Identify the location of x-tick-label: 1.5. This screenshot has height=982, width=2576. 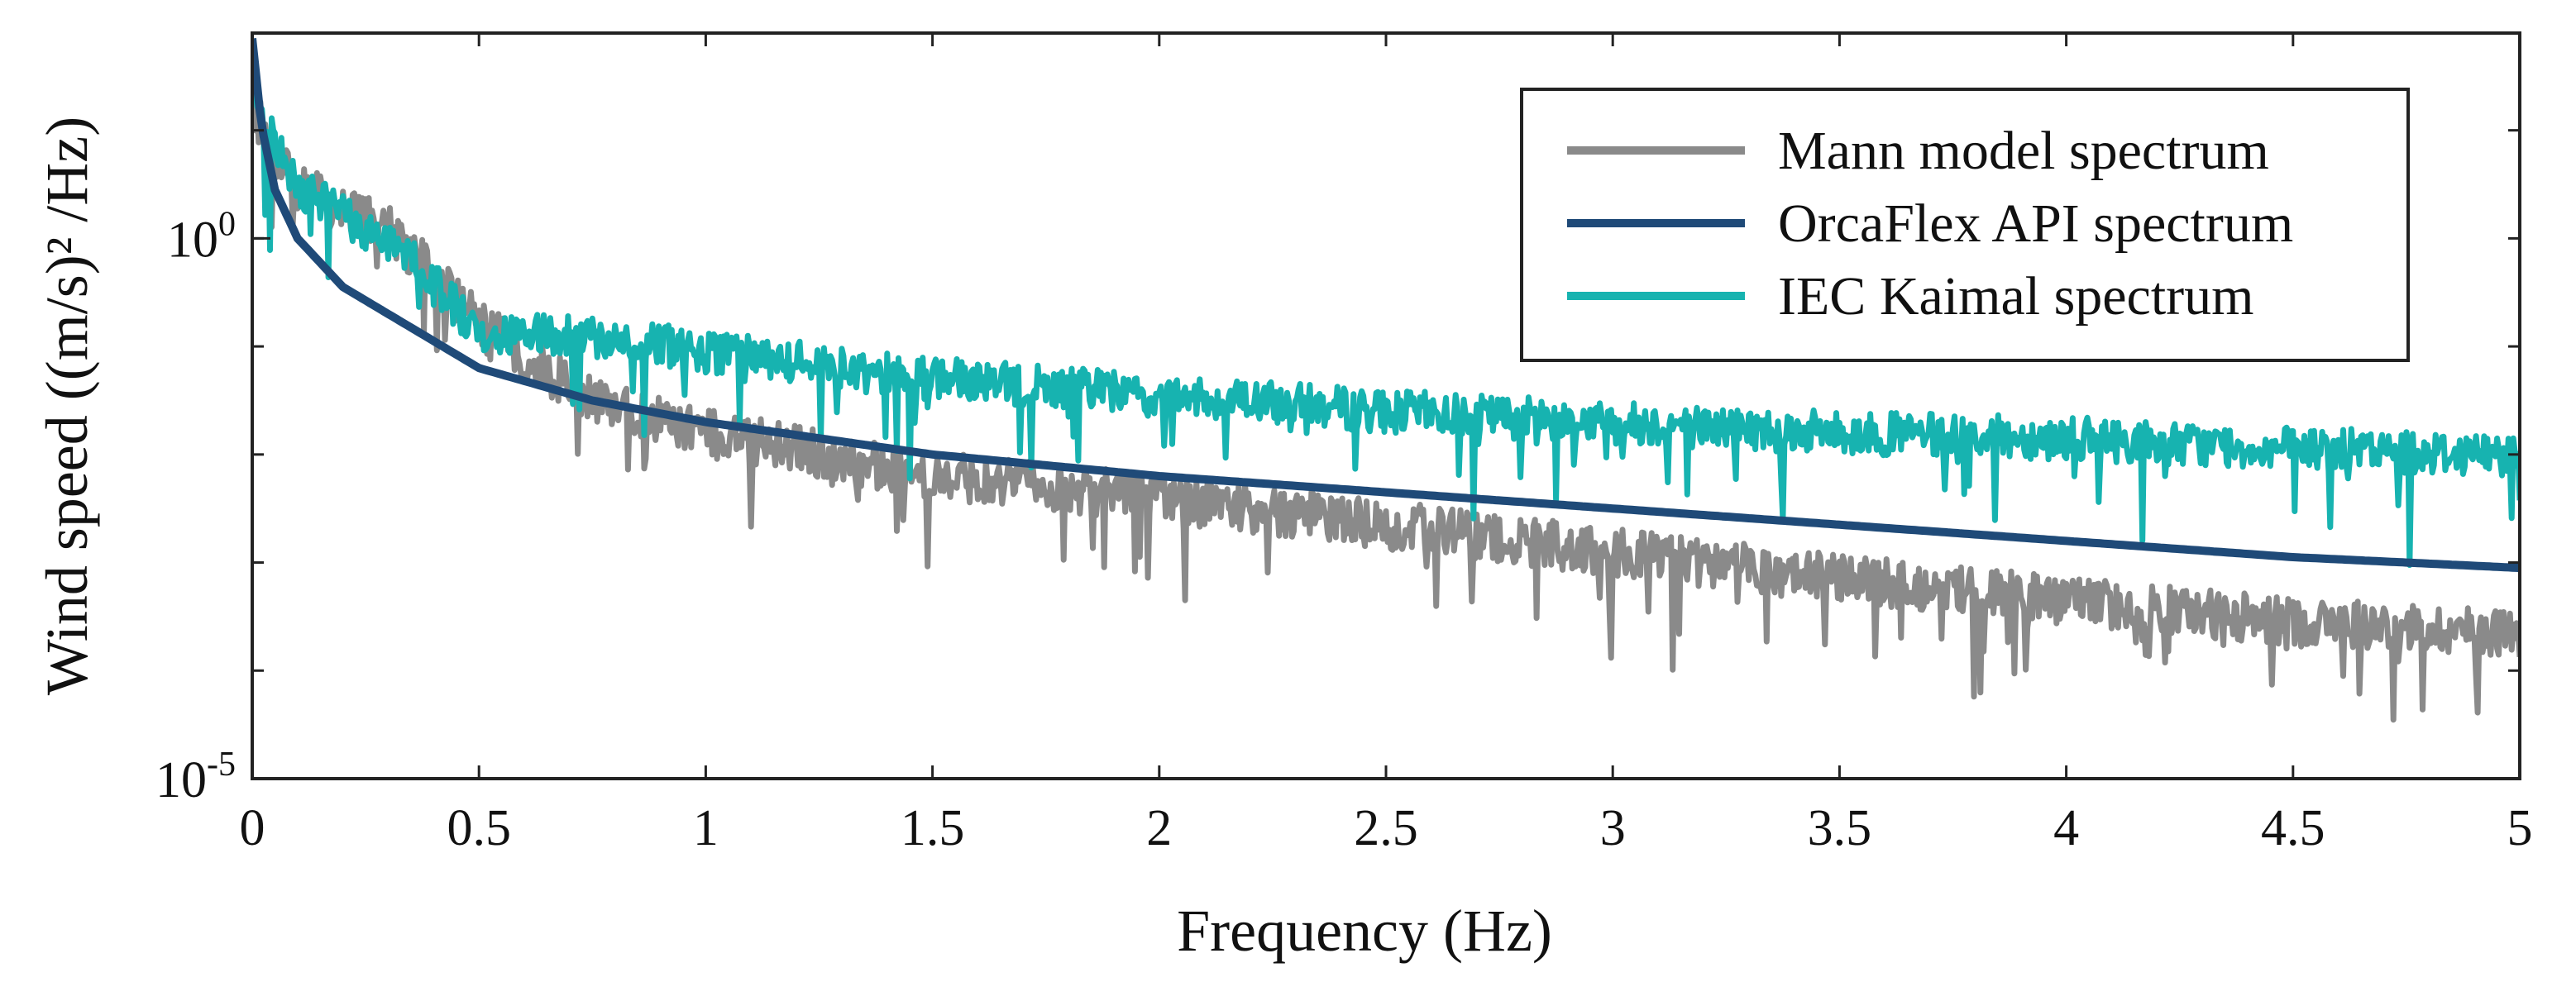
(933, 828).